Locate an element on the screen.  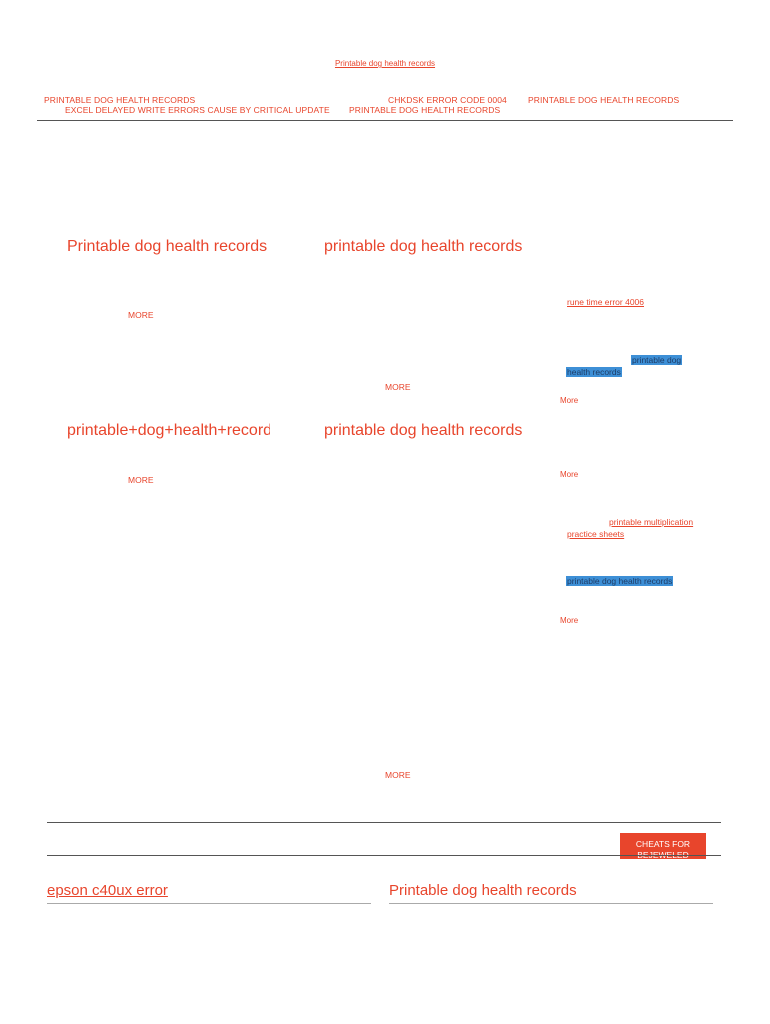
sidebar-more-2: More is located at coordinates (569, 474).